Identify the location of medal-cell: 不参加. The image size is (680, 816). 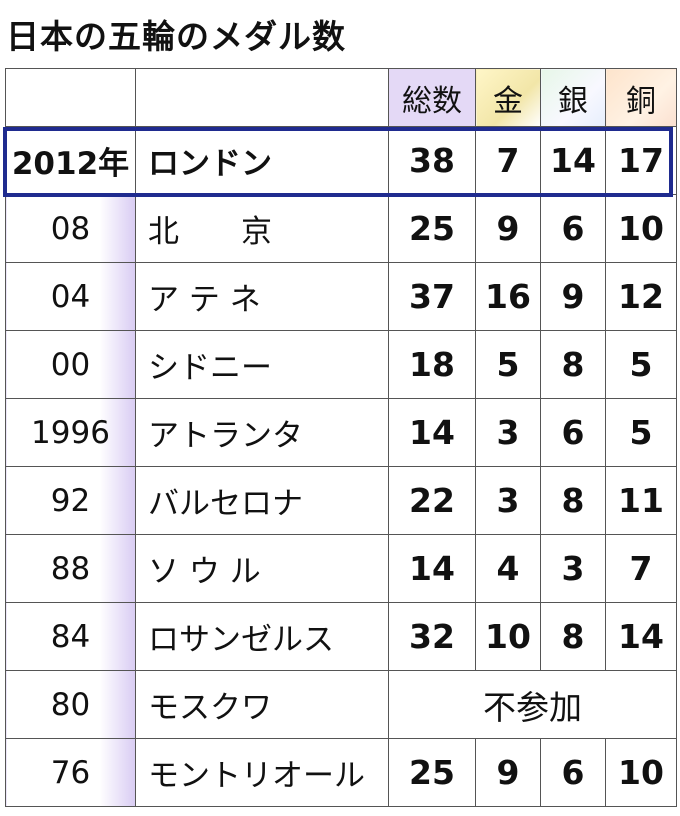
(532, 704).